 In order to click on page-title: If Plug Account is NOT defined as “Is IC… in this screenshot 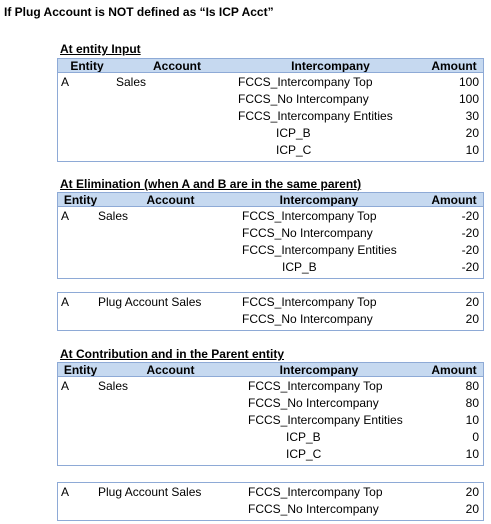, I will do `click(139, 12)`.